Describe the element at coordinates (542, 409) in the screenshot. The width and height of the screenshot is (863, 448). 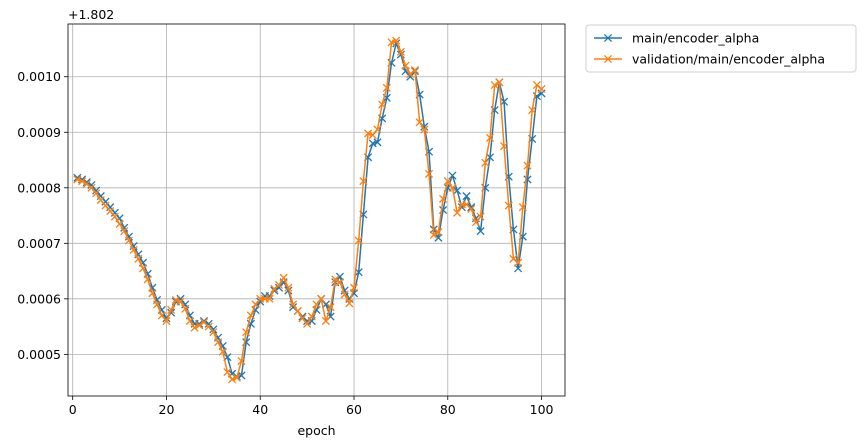
I see `x-tick-label: 100` at that location.